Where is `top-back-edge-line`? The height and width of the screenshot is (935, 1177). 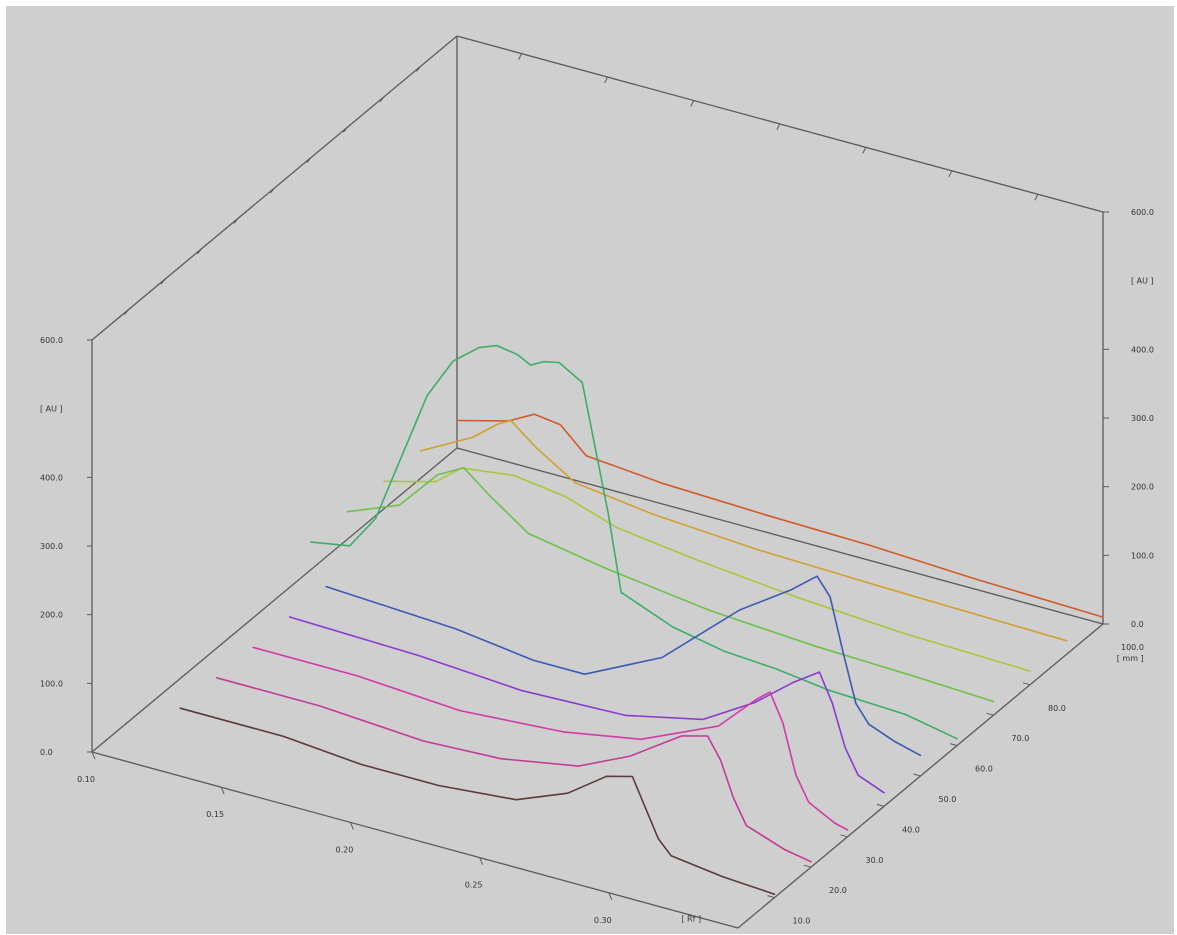 top-back-edge-line is located at coordinates (780, 124).